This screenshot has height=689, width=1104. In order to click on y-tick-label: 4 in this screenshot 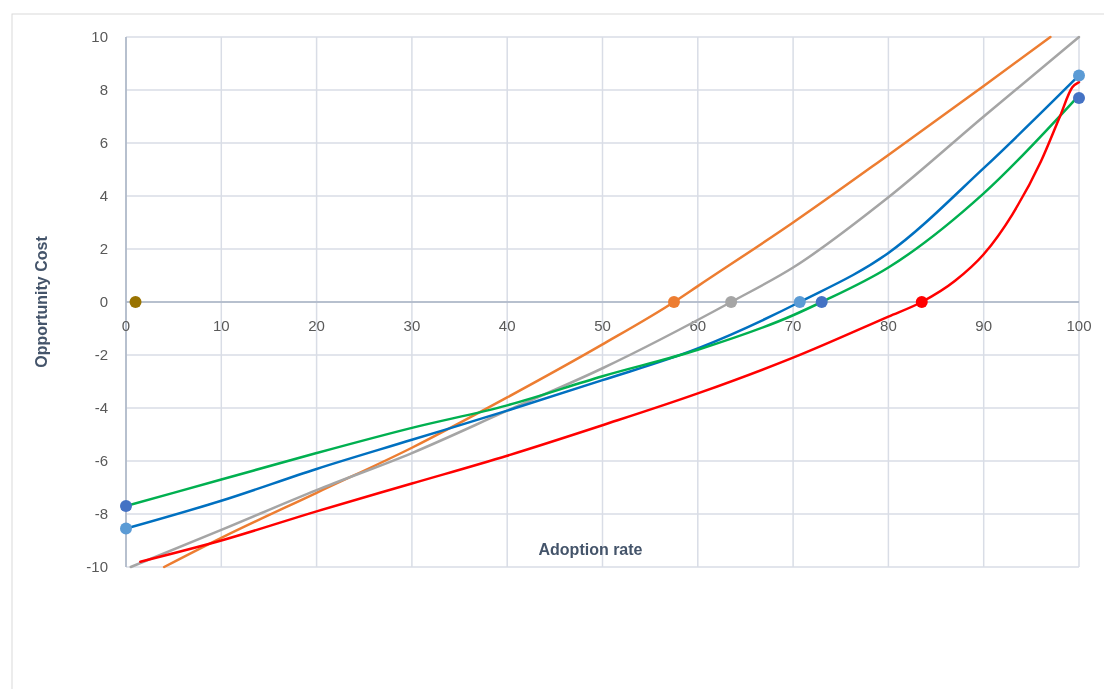, I will do `click(103, 196)`.